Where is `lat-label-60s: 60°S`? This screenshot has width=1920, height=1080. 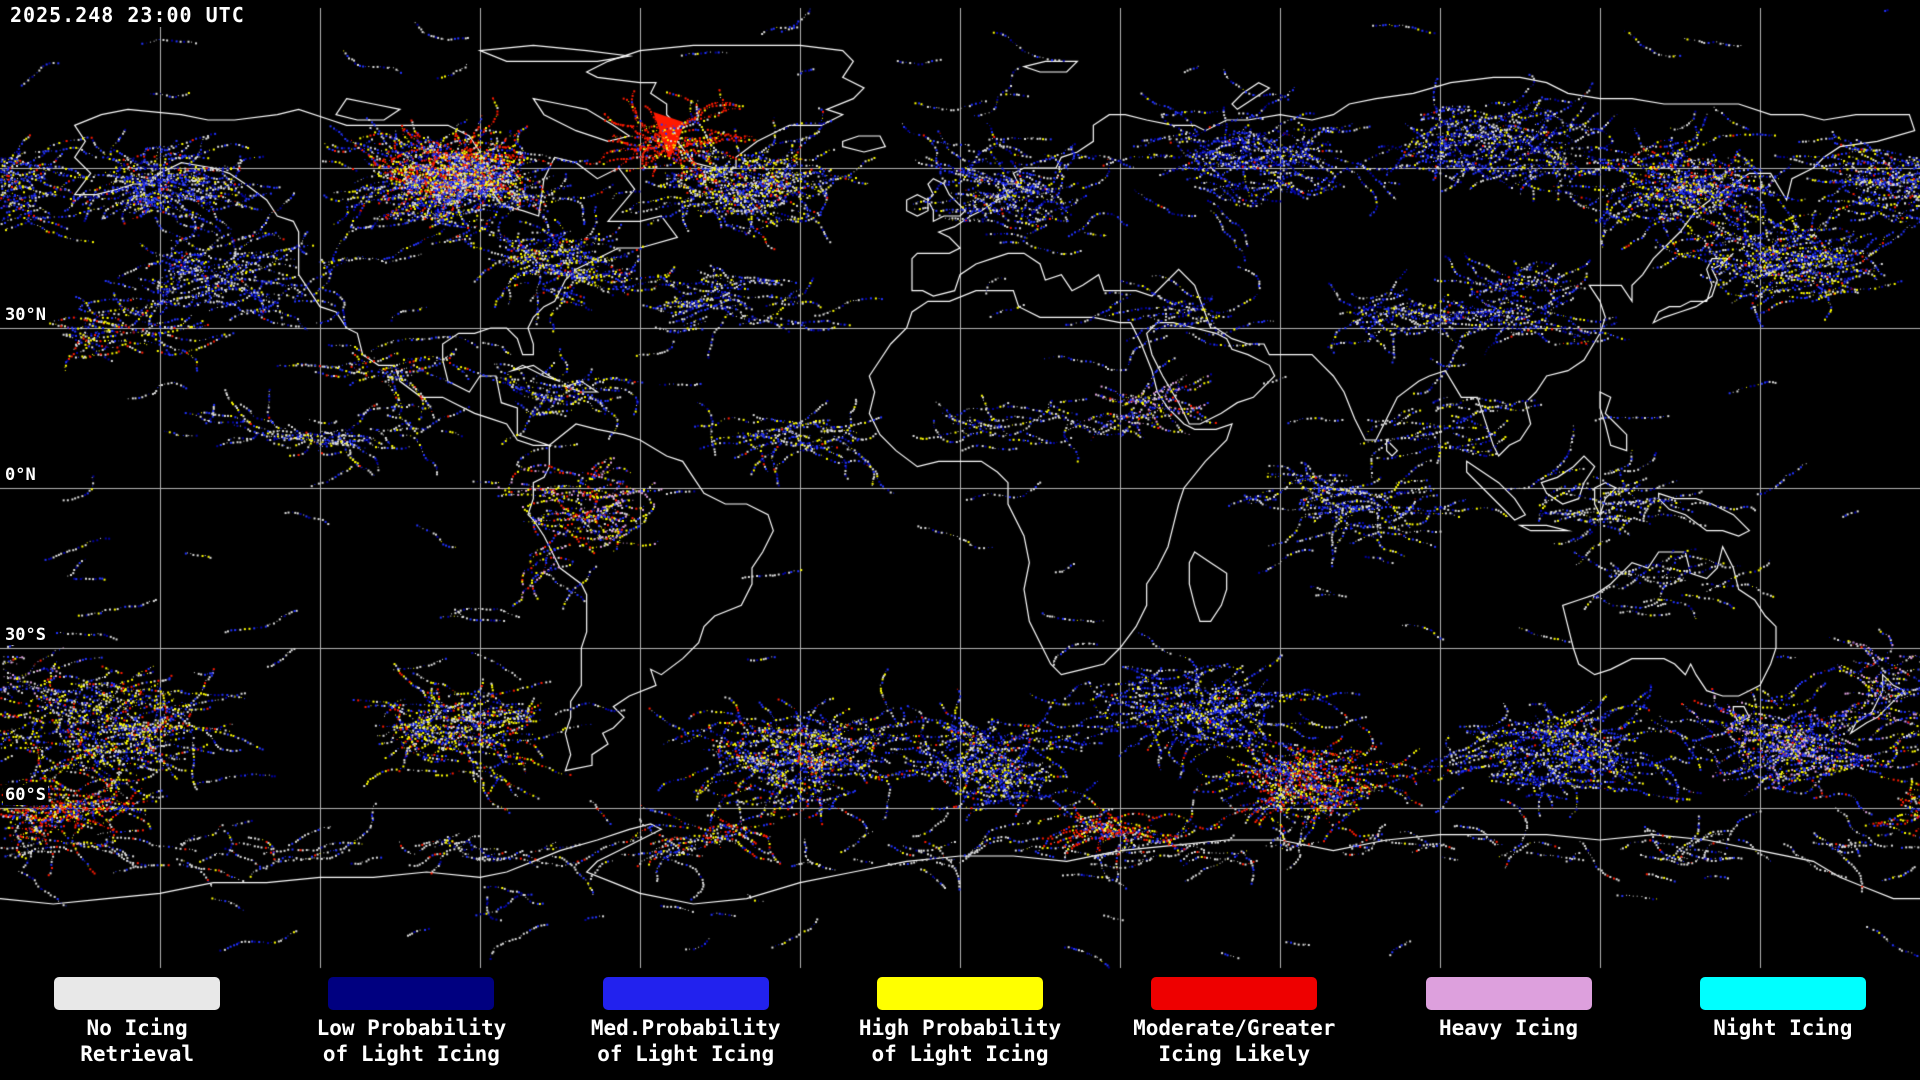
lat-label-60s: 60°S is located at coordinates (25, 795).